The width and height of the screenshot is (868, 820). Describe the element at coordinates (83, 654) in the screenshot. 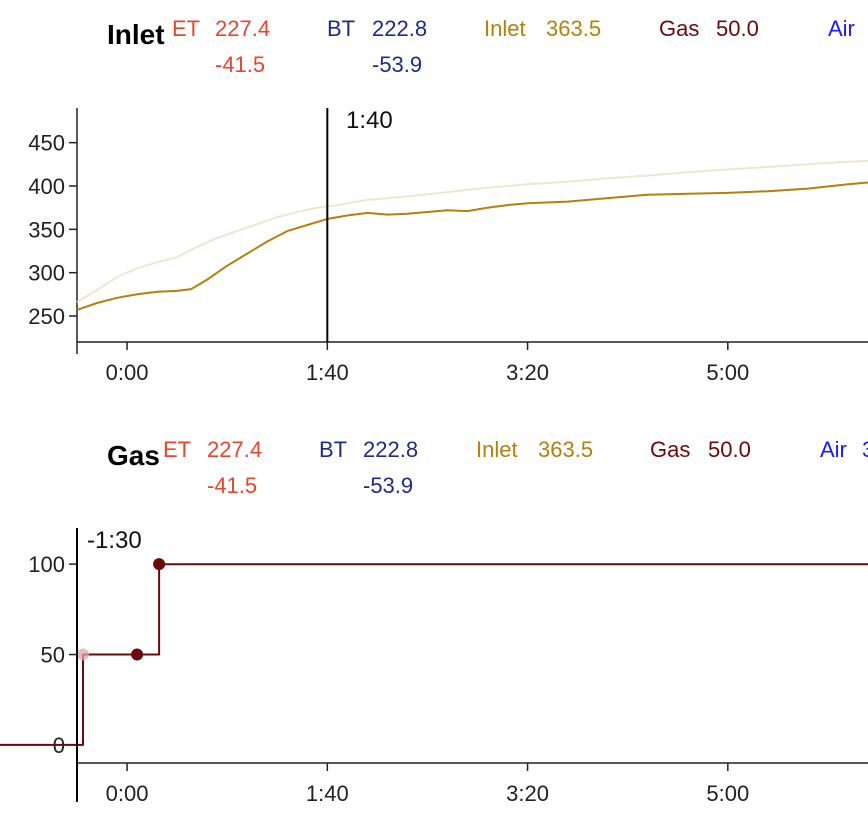

I see `faded-point-marker` at that location.